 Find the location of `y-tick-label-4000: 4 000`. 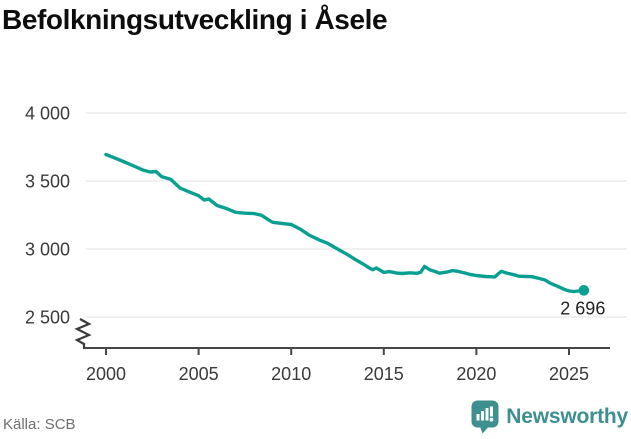

y-tick-label-4000: 4 000 is located at coordinates (47, 114).